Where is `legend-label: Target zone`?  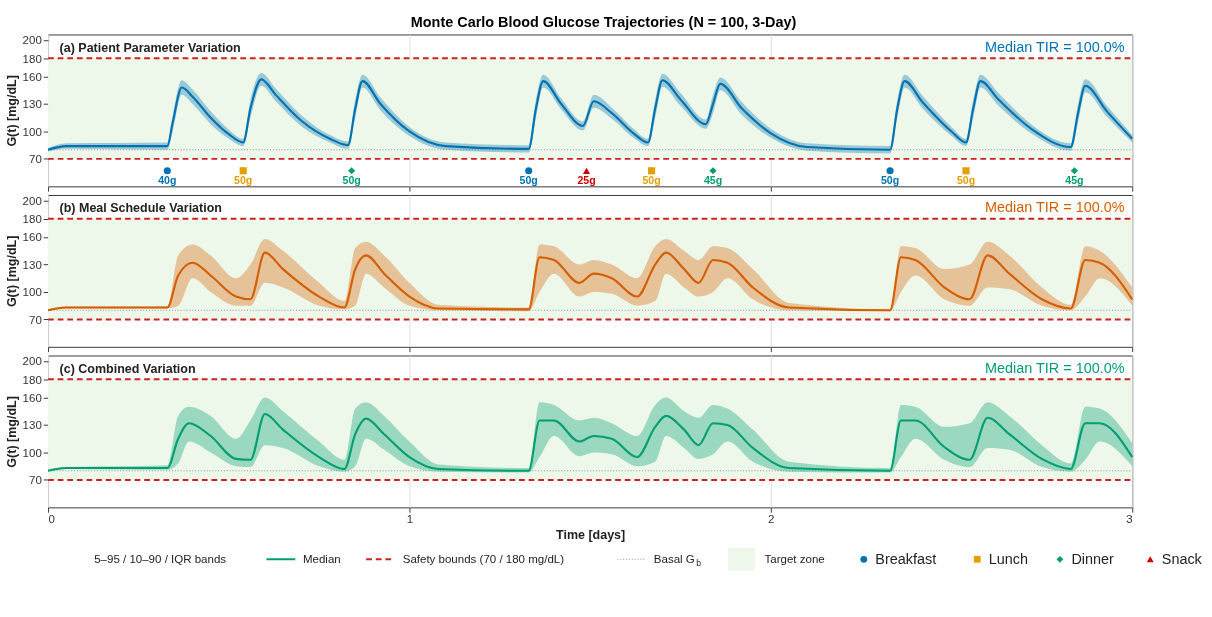
legend-label: Target zone is located at coordinates (794, 559).